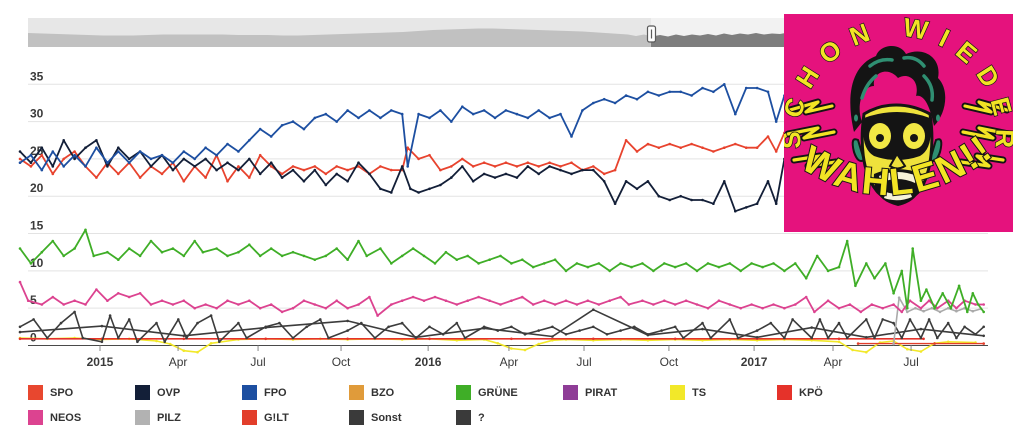  What do you see at coordinates (616, 392) in the screenshot?
I see `legend-item-pirat: PIRAT` at bounding box center [616, 392].